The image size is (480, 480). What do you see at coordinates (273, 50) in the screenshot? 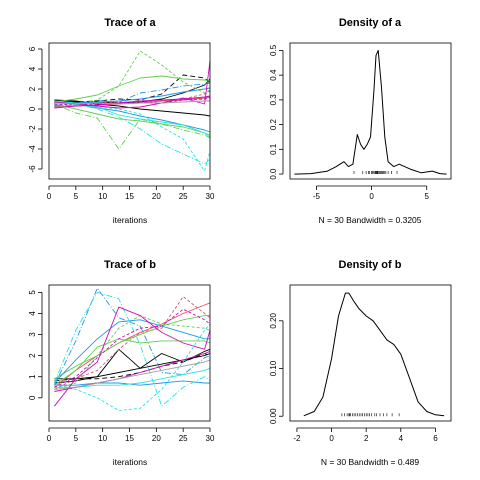
I see `y-tick-label: 0.5` at bounding box center [273, 50].